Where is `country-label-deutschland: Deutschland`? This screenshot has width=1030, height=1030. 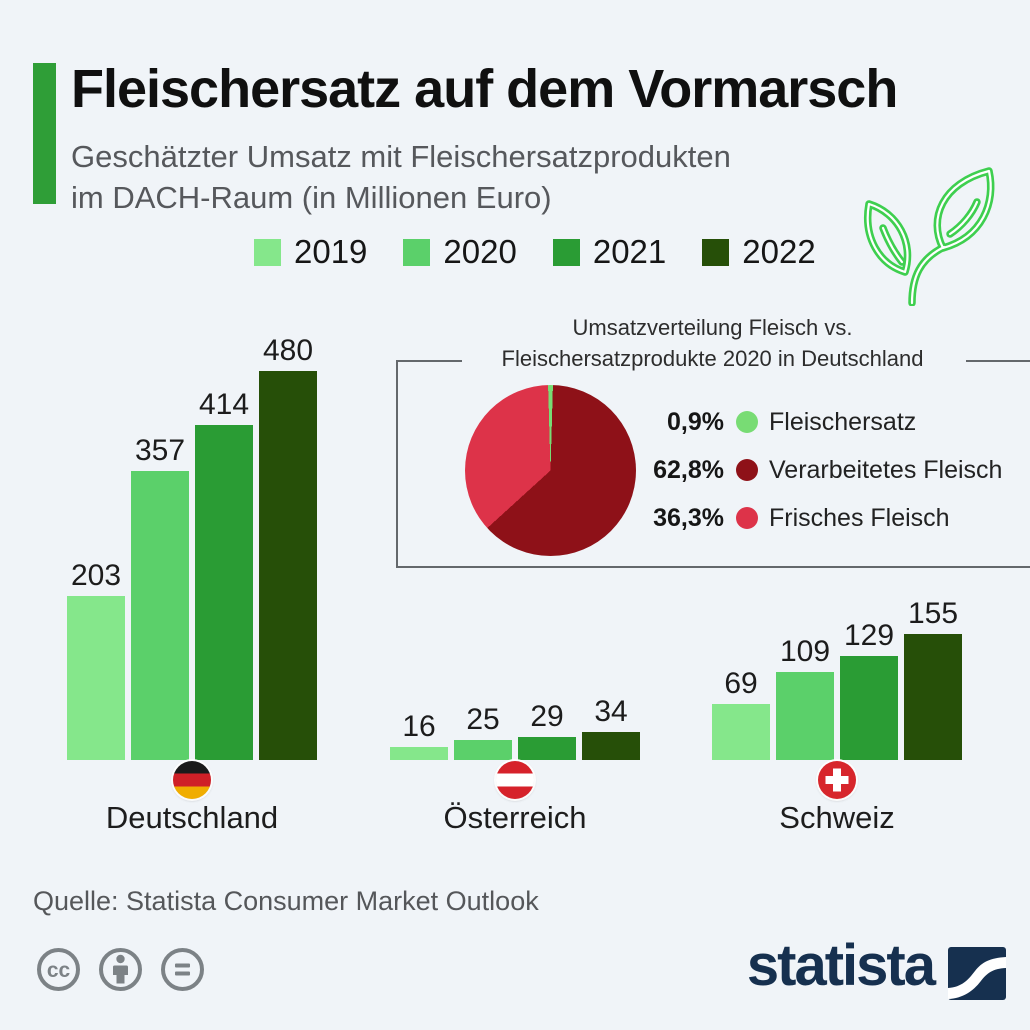 country-label-deutschland: Deutschland is located at coordinates (192, 817).